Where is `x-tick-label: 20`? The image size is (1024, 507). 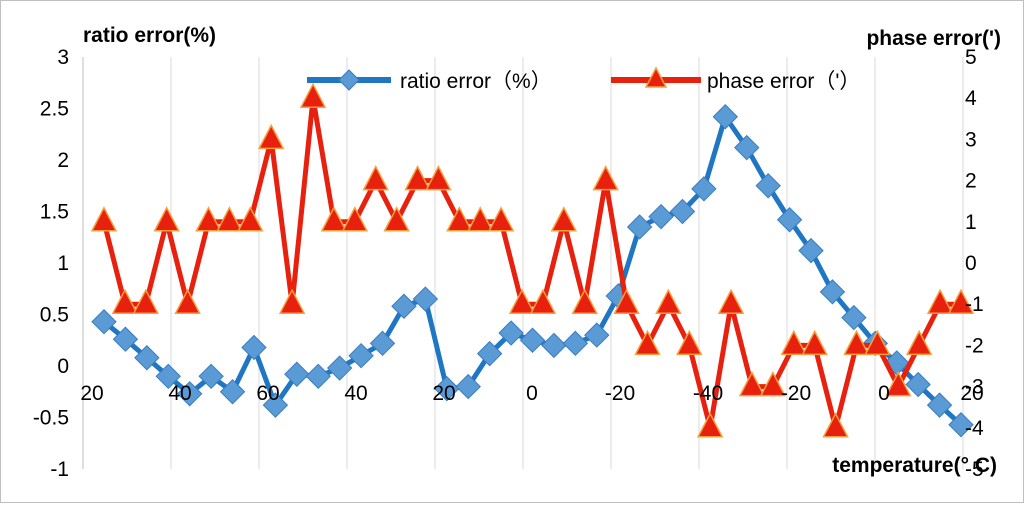
x-tick-label: 20 is located at coordinates (971, 393).